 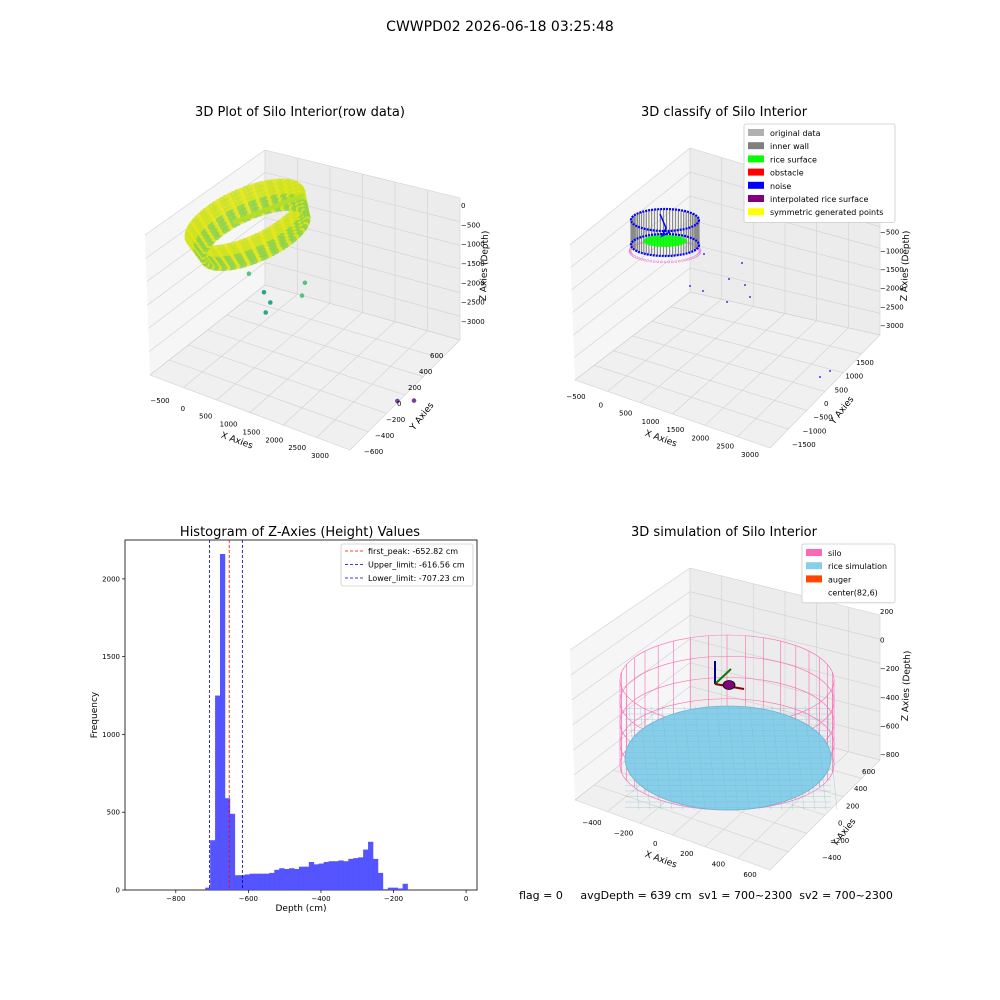 What do you see at coordinates (793, 159) in the screenshot?
I see `legend-label: rice surface` at bounding box center [793, 159].